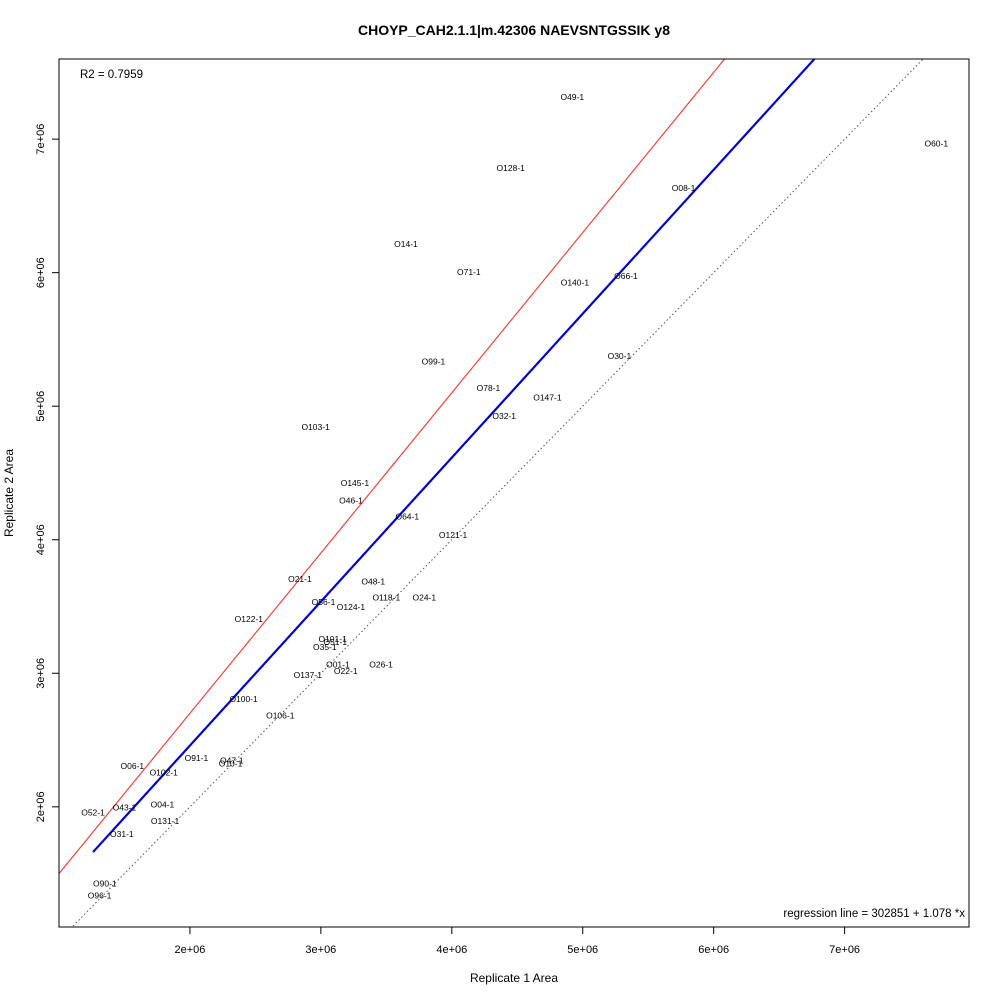  I want to click on x-tick-label: 7e+06, so click(844, 950).